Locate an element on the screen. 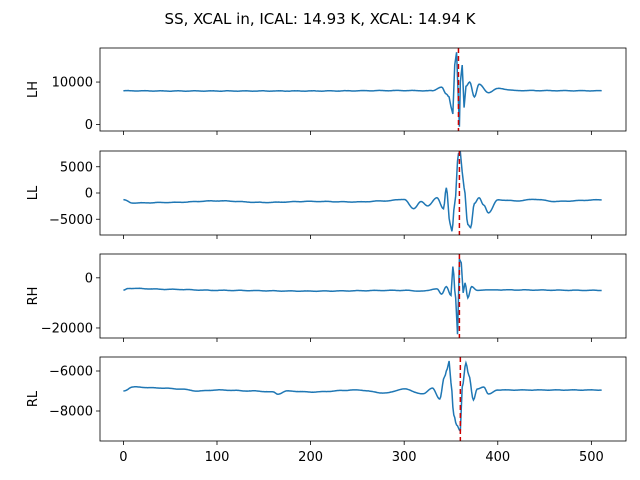 The image size is (640, 480). y-tick-label: −20000 is located at coordinates (67, 328).